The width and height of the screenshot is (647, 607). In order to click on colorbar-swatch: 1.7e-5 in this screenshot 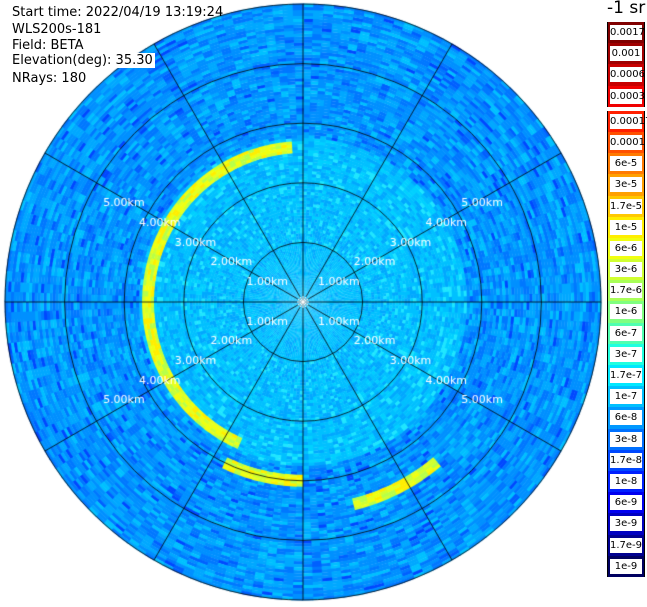, I will do `click(626, 206)`.